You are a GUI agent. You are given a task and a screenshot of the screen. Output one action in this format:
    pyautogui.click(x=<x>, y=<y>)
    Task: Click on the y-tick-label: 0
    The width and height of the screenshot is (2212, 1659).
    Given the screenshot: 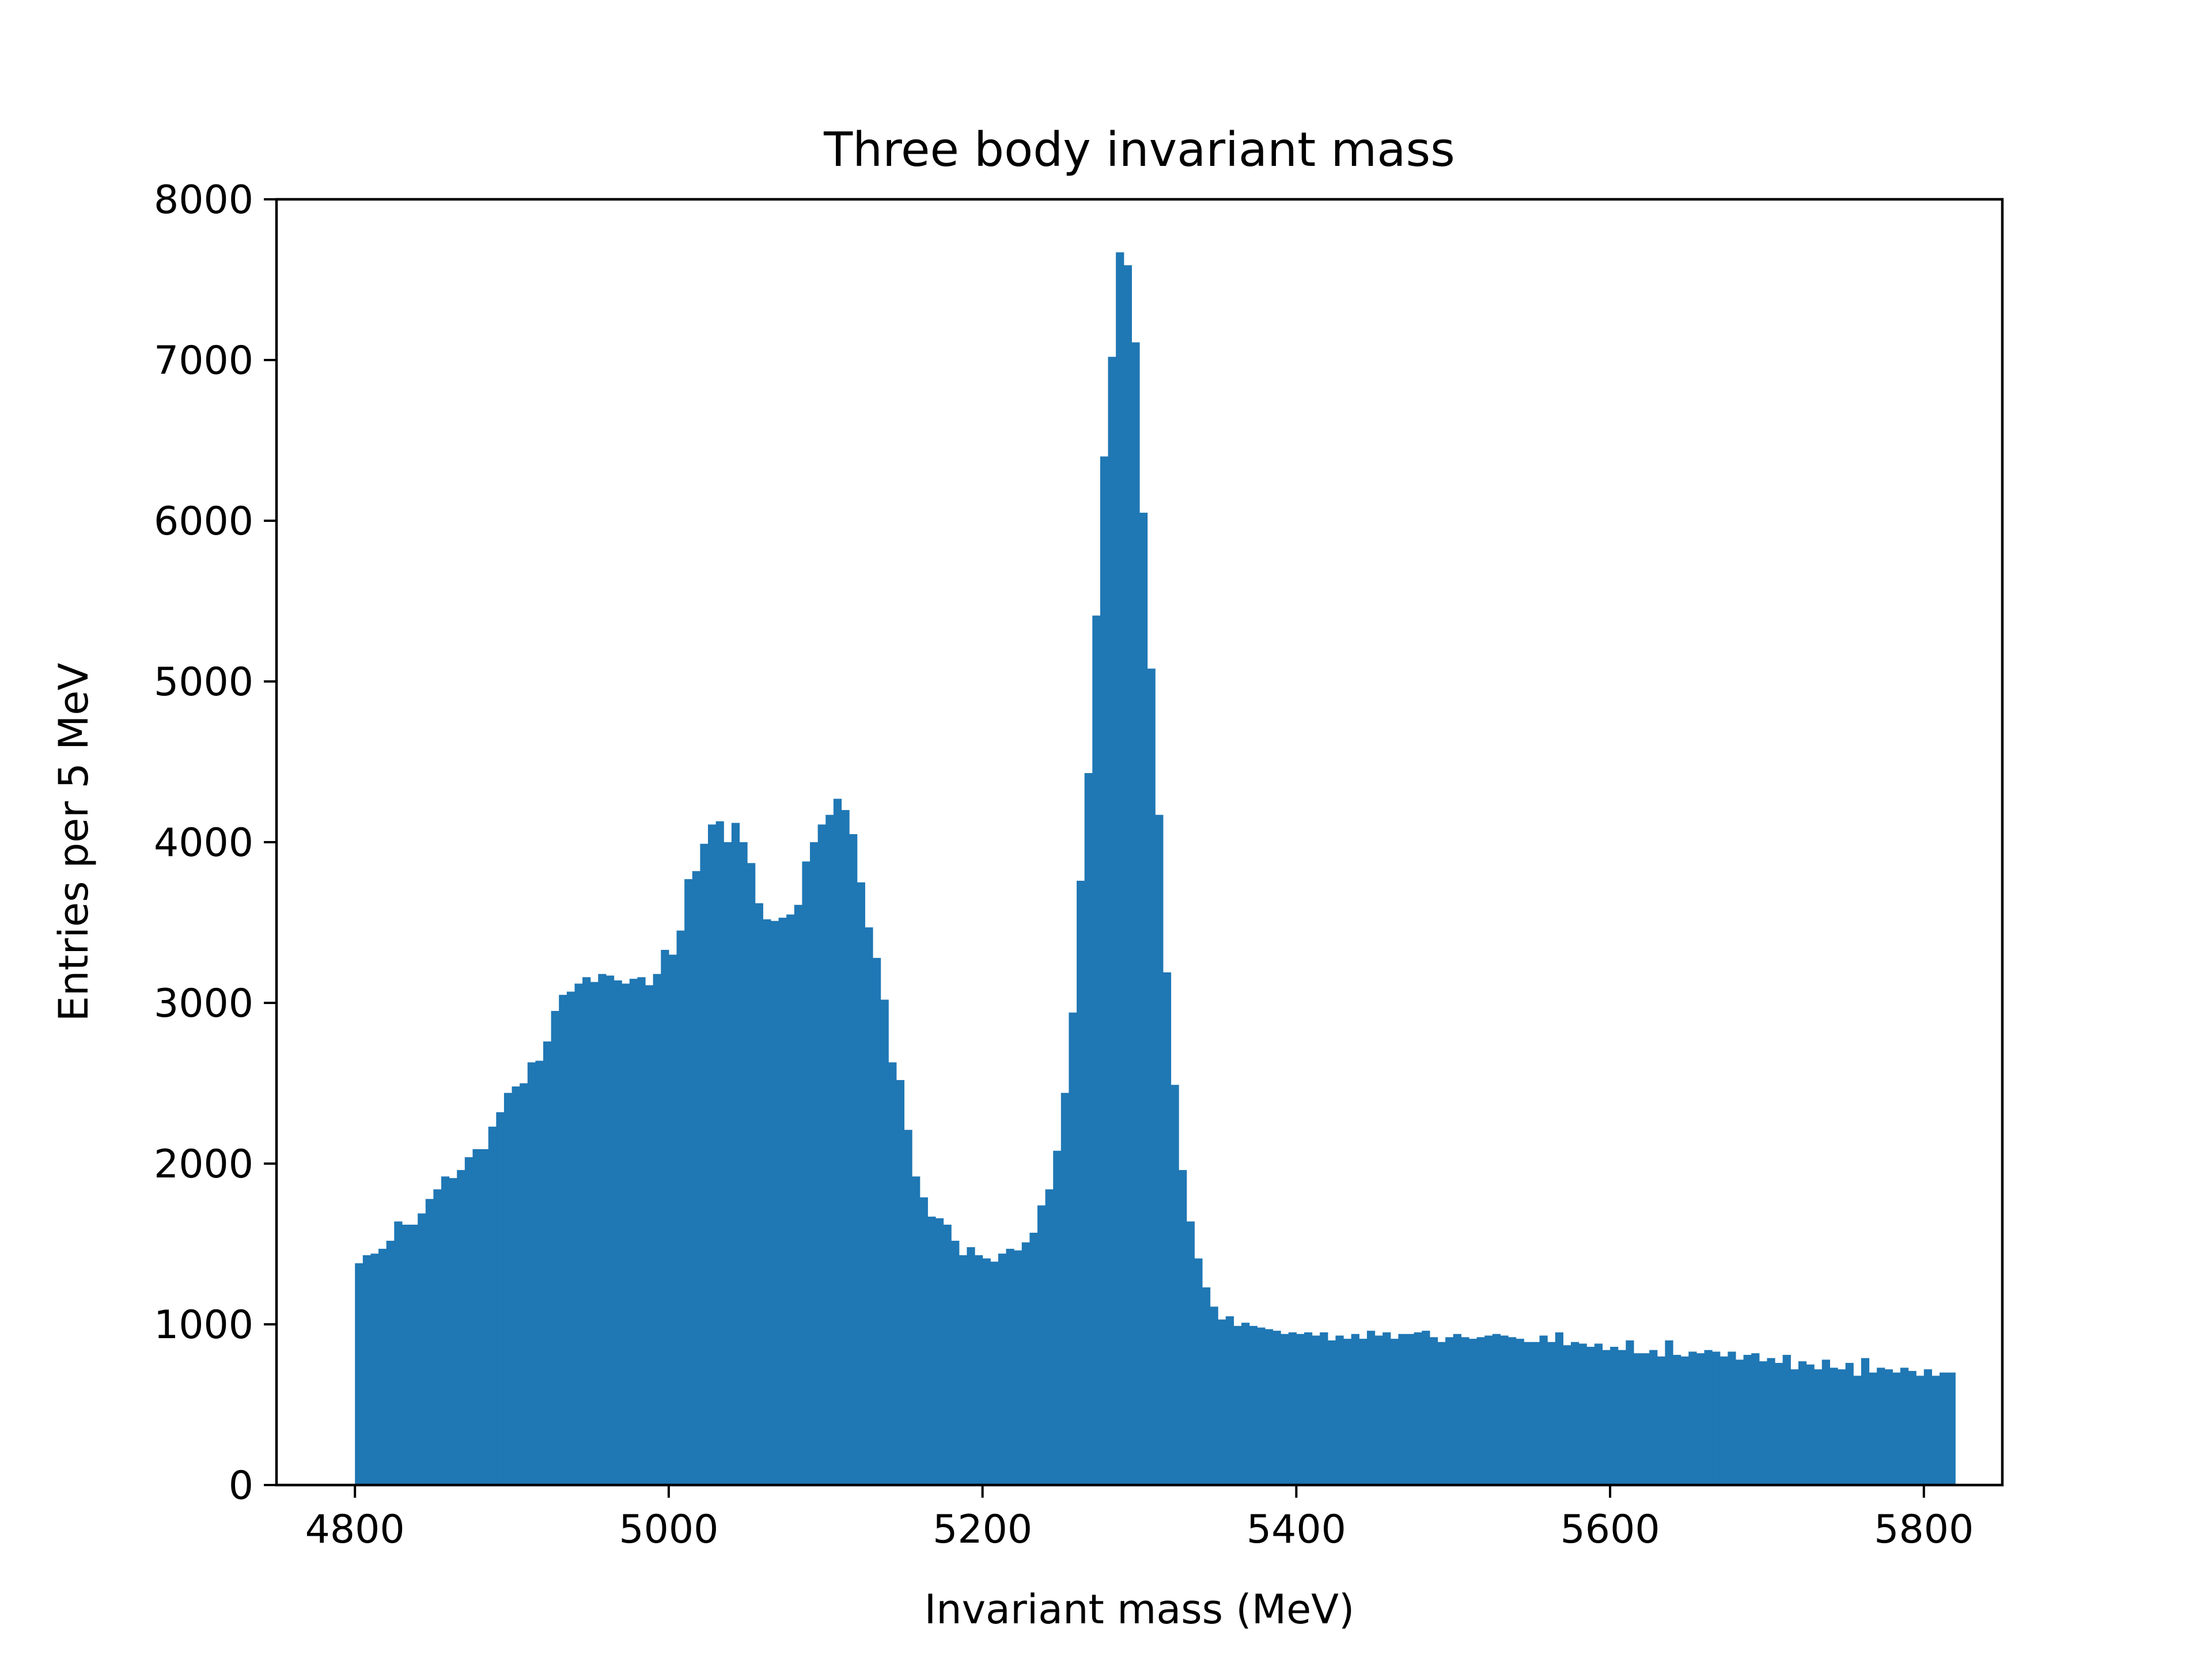 What is the action you would take?
    pyautogui.click(x=241, y=1486)
    